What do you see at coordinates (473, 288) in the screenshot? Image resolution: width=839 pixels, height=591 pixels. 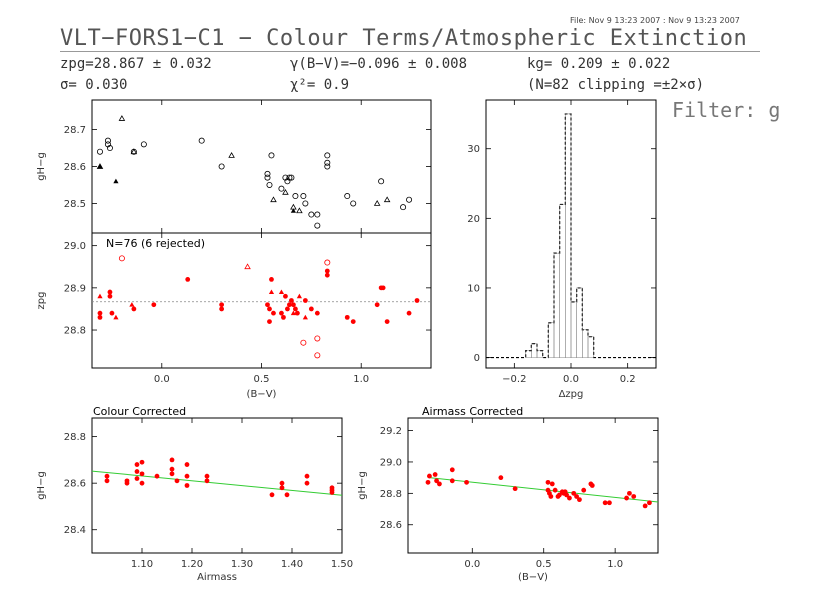 I see `histogram-ytick-label: 10` at bounding box center [473, 288].